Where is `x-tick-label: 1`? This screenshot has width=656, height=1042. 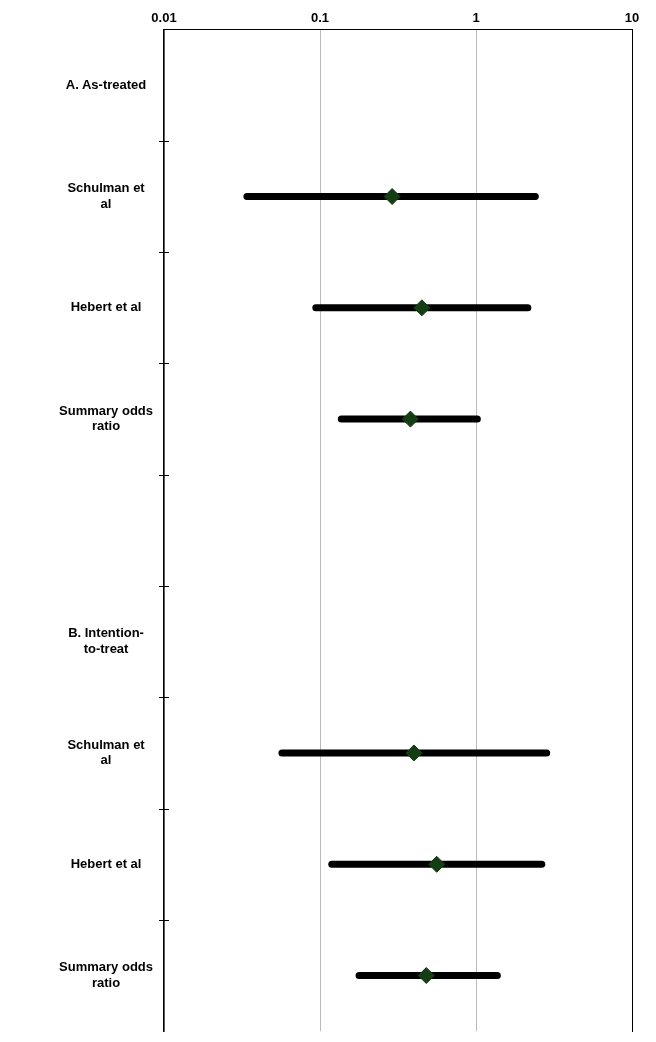 x-tick-label: 1 is located at coordinates (476, 18).